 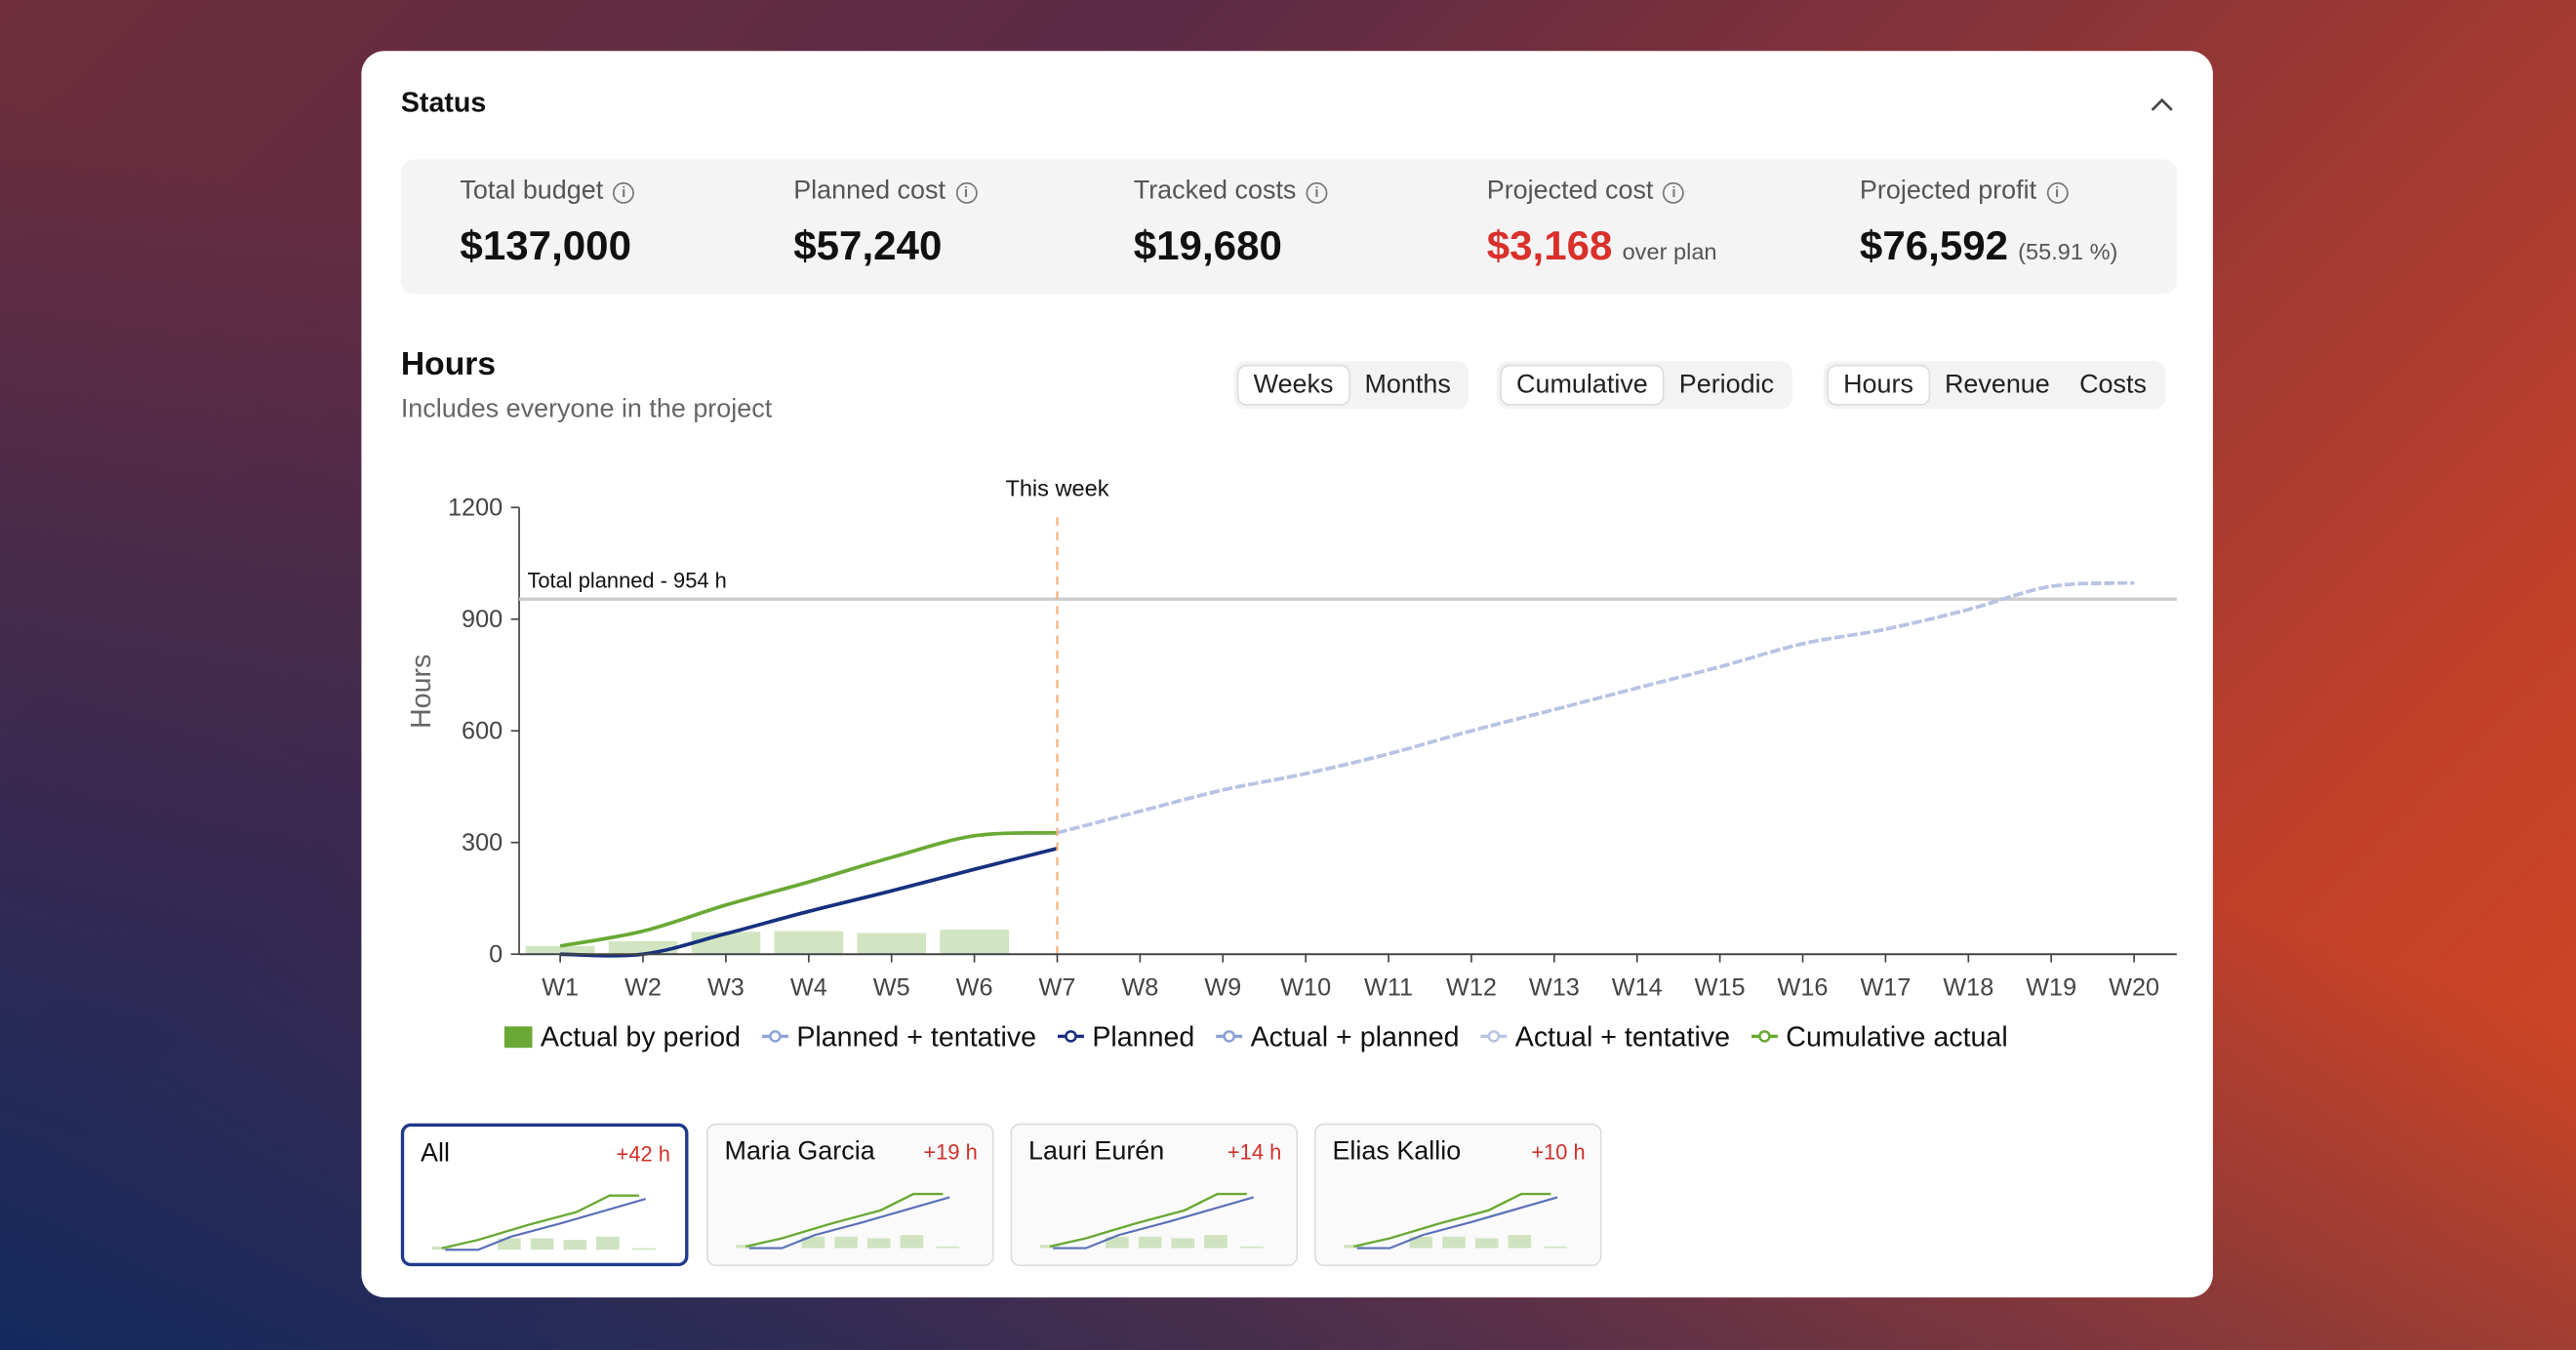 I want to click on person-name: Elias Kallio, so click(x=1397, y=1152).